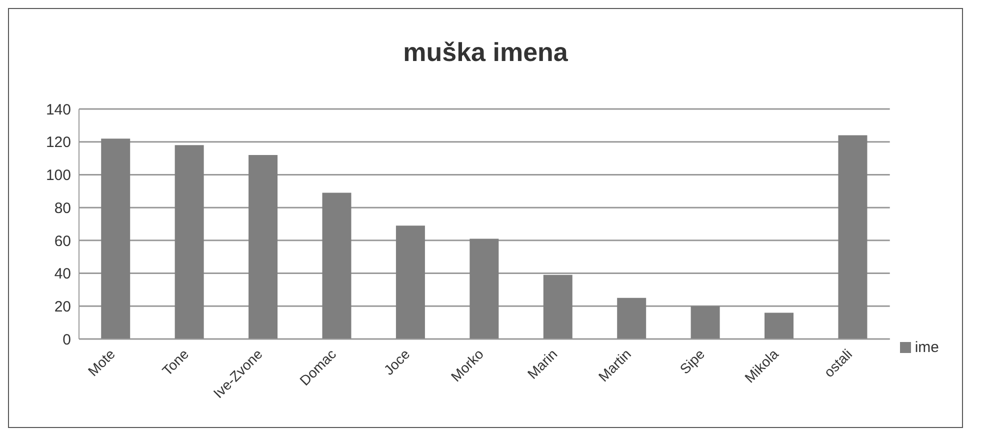 The width and height of the screenshot is (985, 444). I want to click on legend-label: ime, so click(926, 347).